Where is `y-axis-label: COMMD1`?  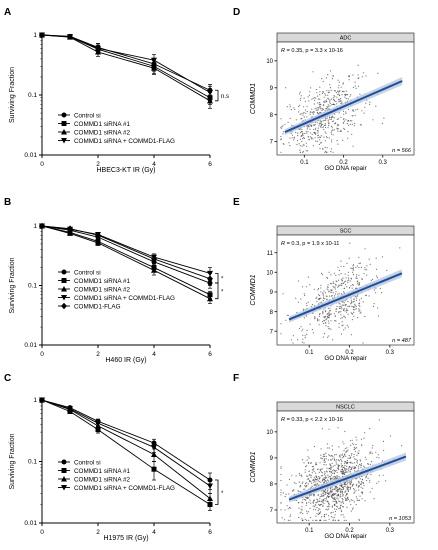
y-axis-label: COMMD1 is located at coordinates (253, 98).